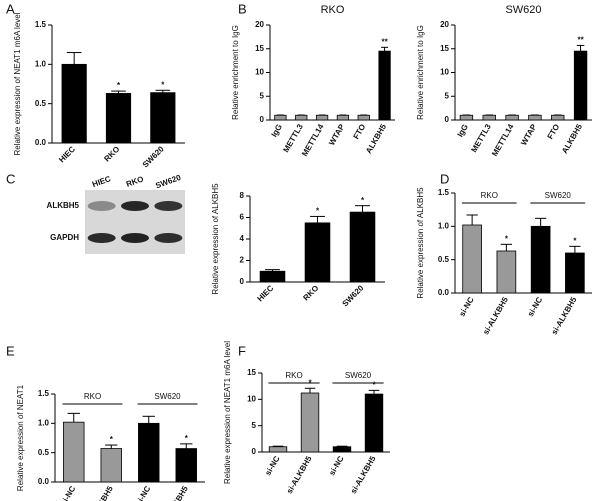 The height and width of the screenshot is (501, 608). Describe the element at coordinates (10, 178) in the screenshot. I see `panel-letter: C` at that location.